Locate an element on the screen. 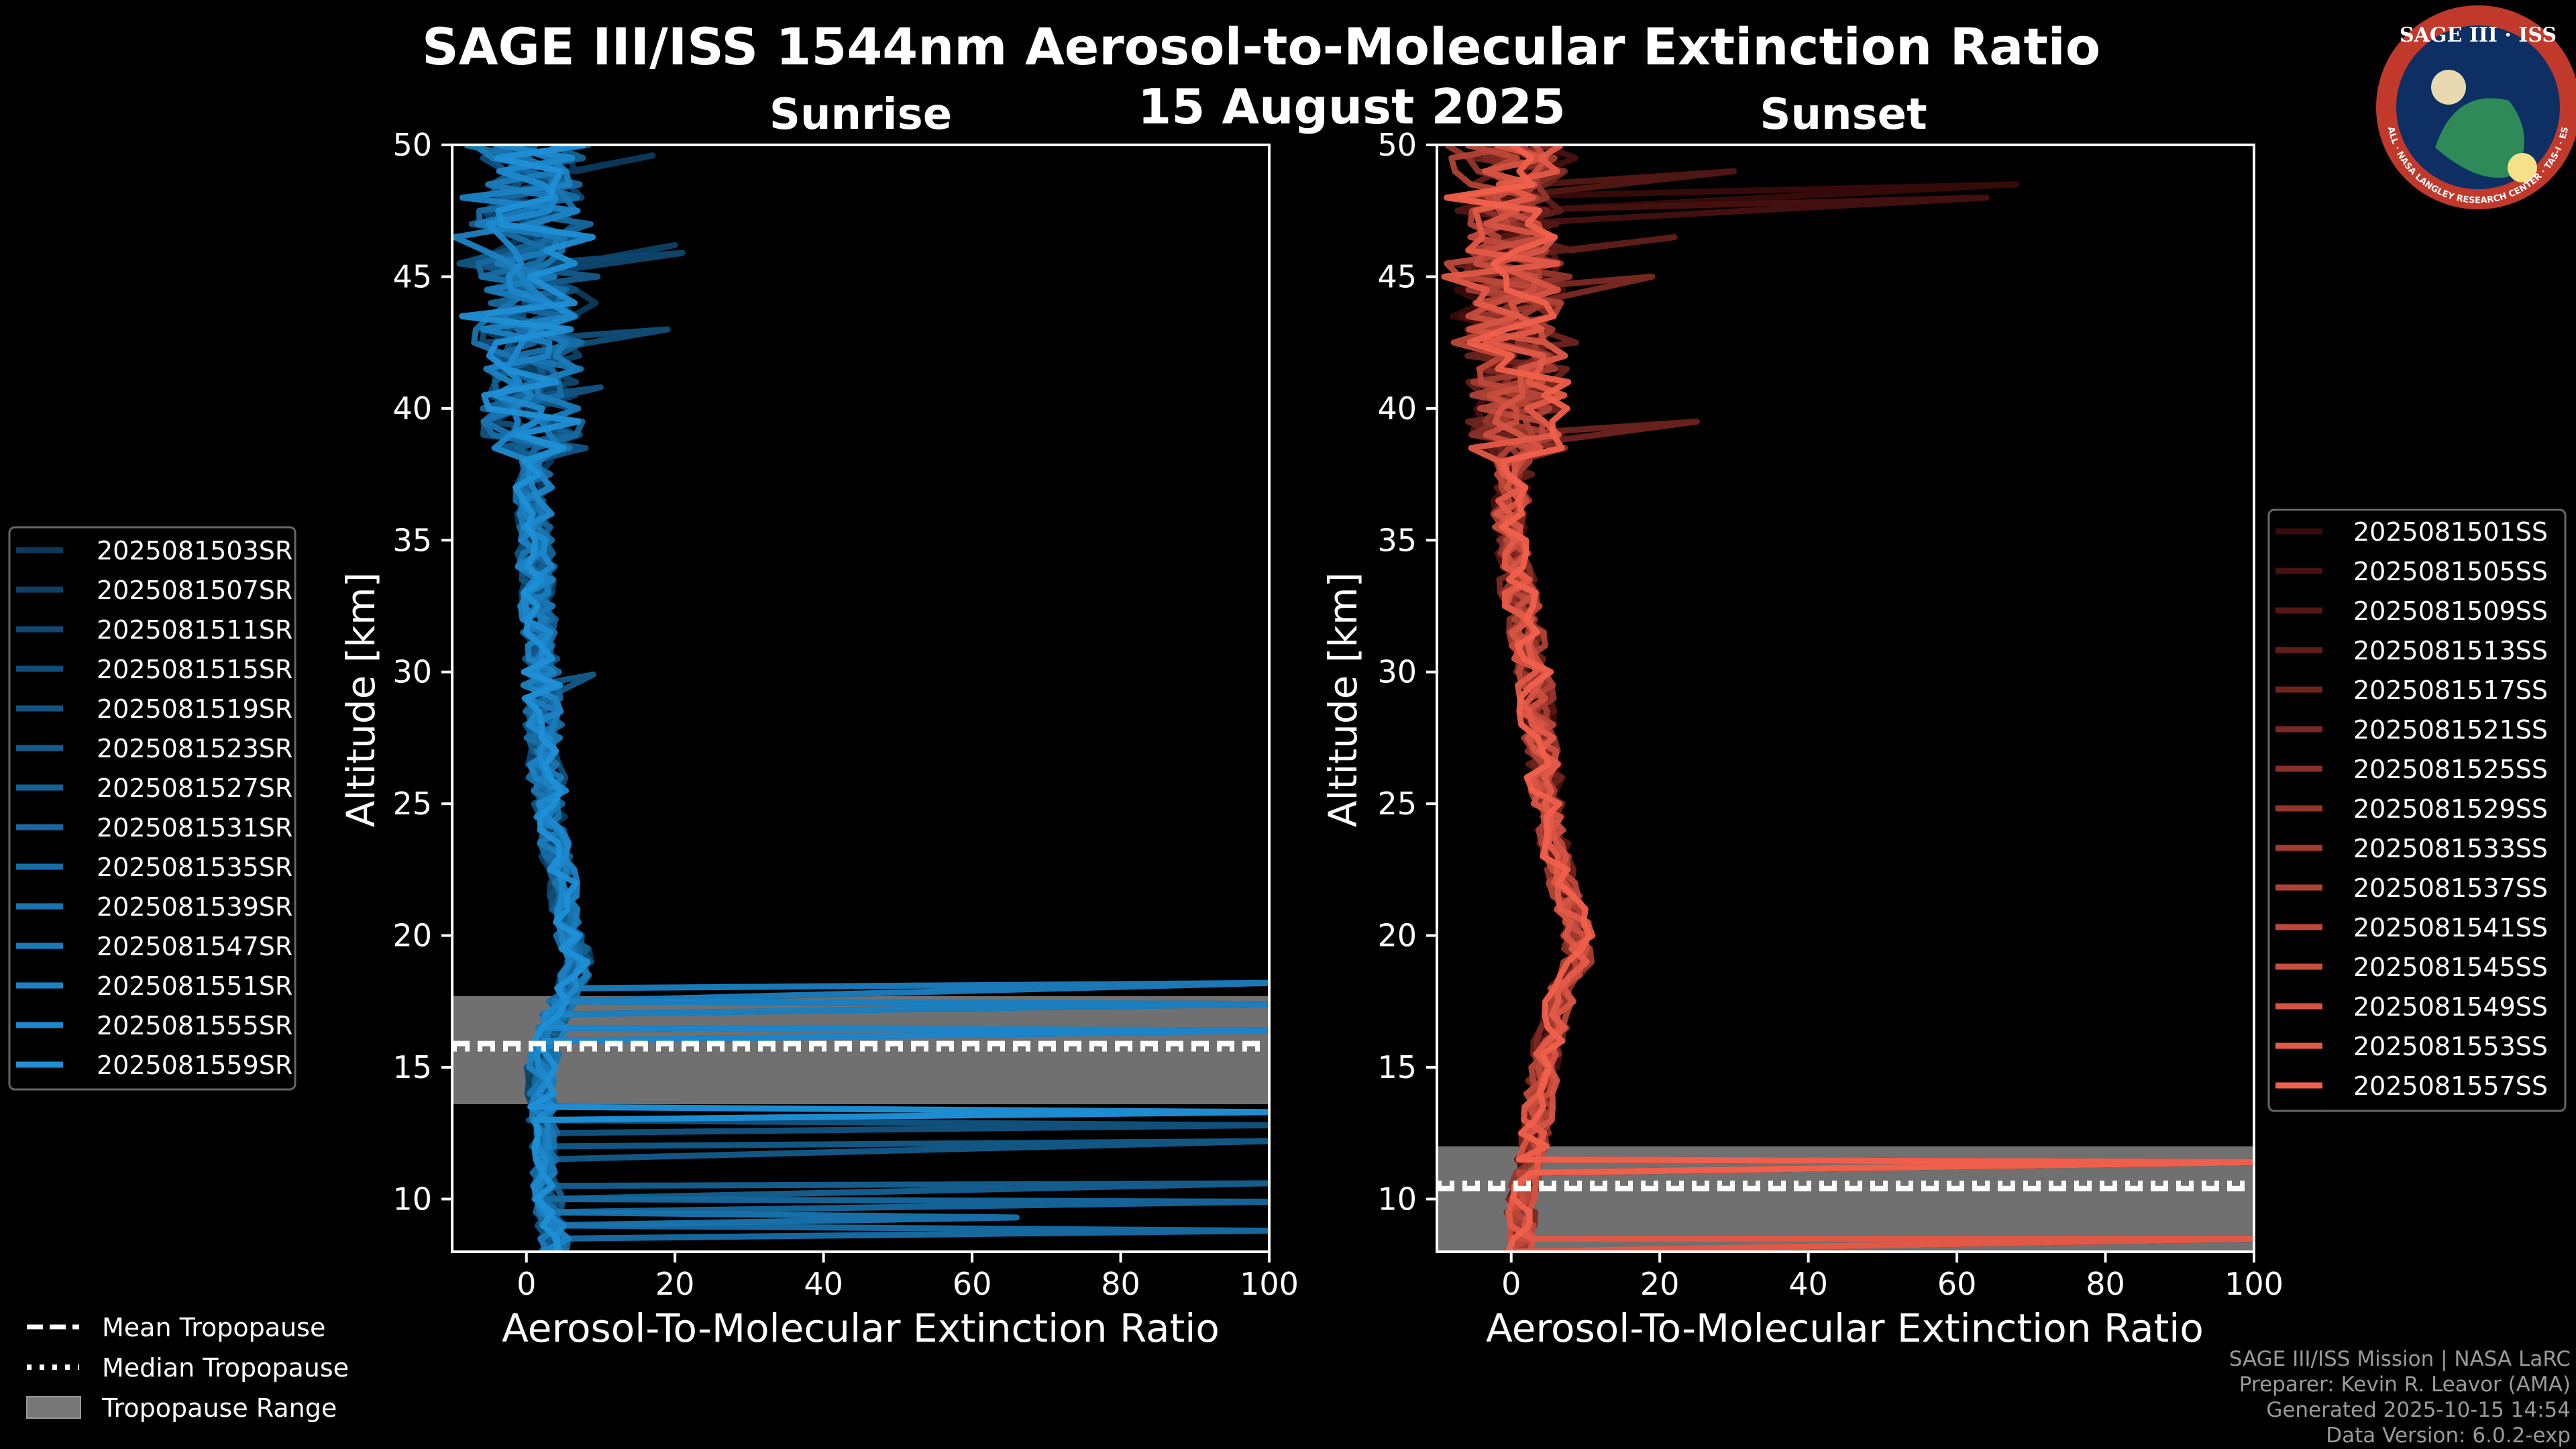  footer-preparer: Preparer: Kevin R. Leavor (AMA) is located at coordinates (2405, 1385).